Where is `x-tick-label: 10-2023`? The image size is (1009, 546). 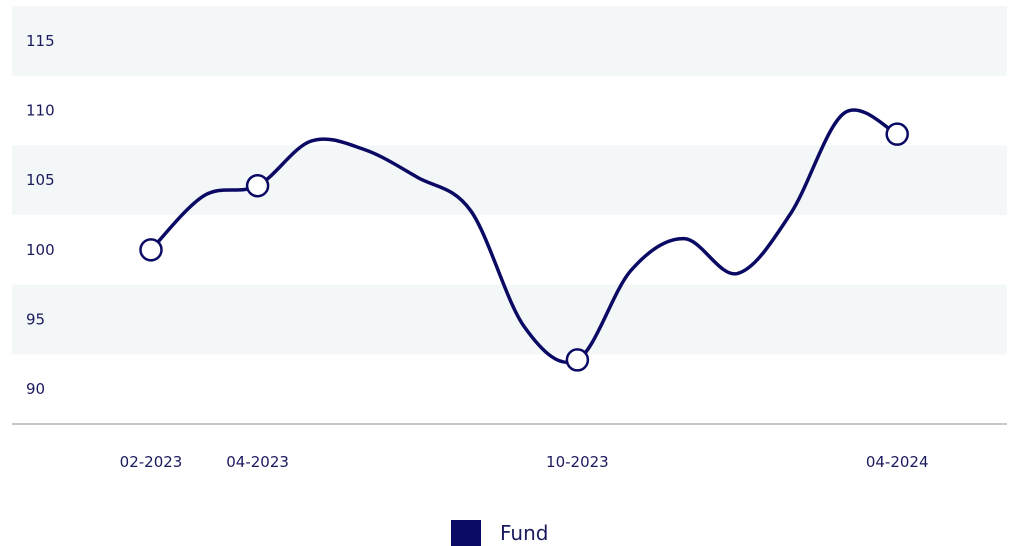 x-tick-label: 10-2023 is located at coordinates (577, 462).